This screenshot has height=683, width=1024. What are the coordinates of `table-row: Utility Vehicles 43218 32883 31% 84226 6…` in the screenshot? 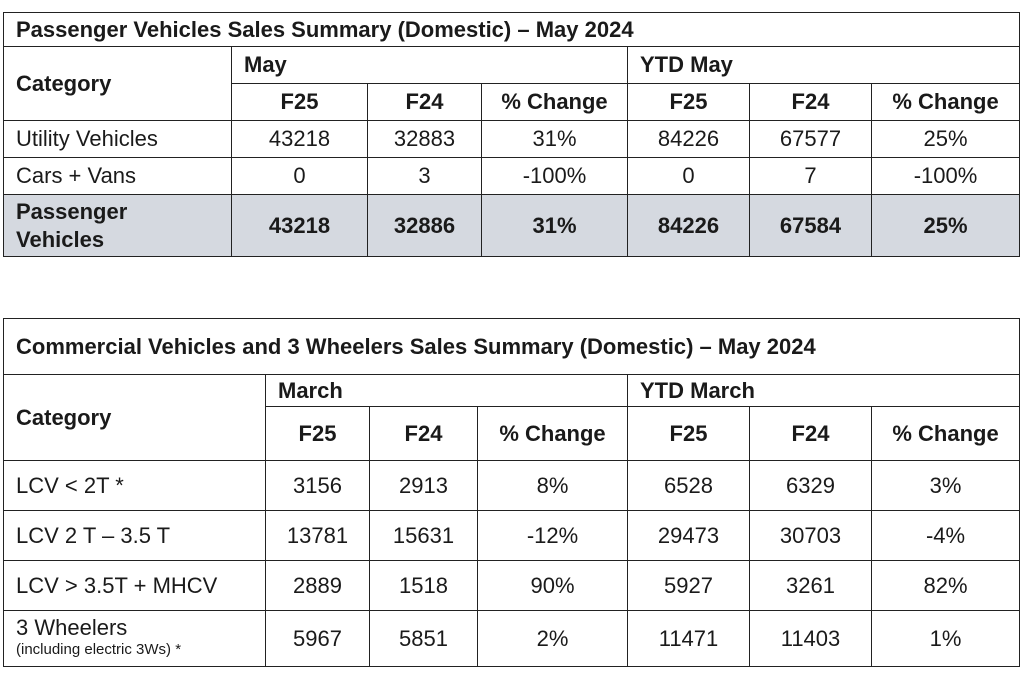 It's located at (512, 139).